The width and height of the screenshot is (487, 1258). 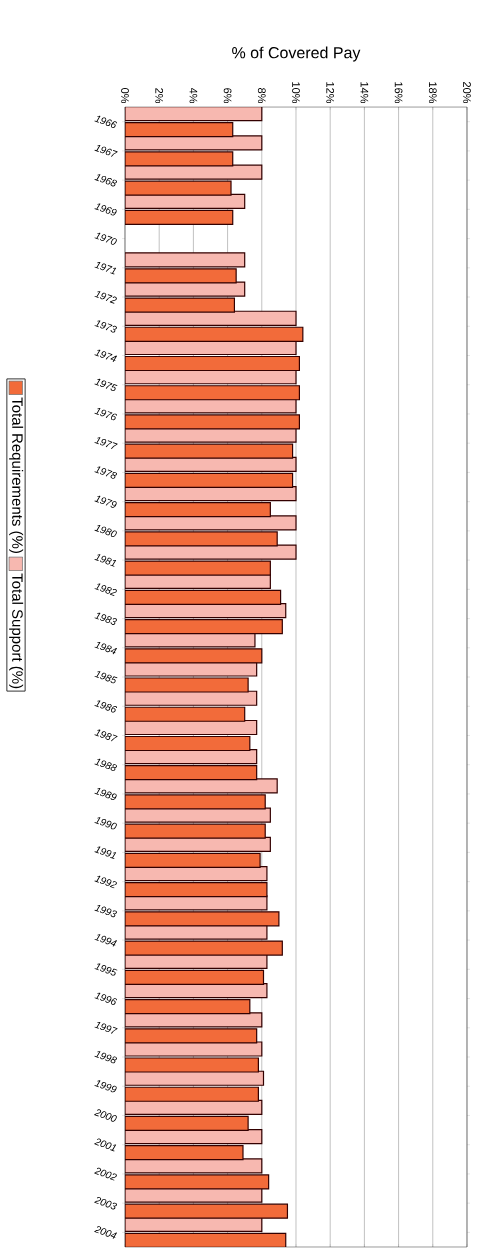 I want to click on y-tick-label: 2004, so click(x=106, y=1232).